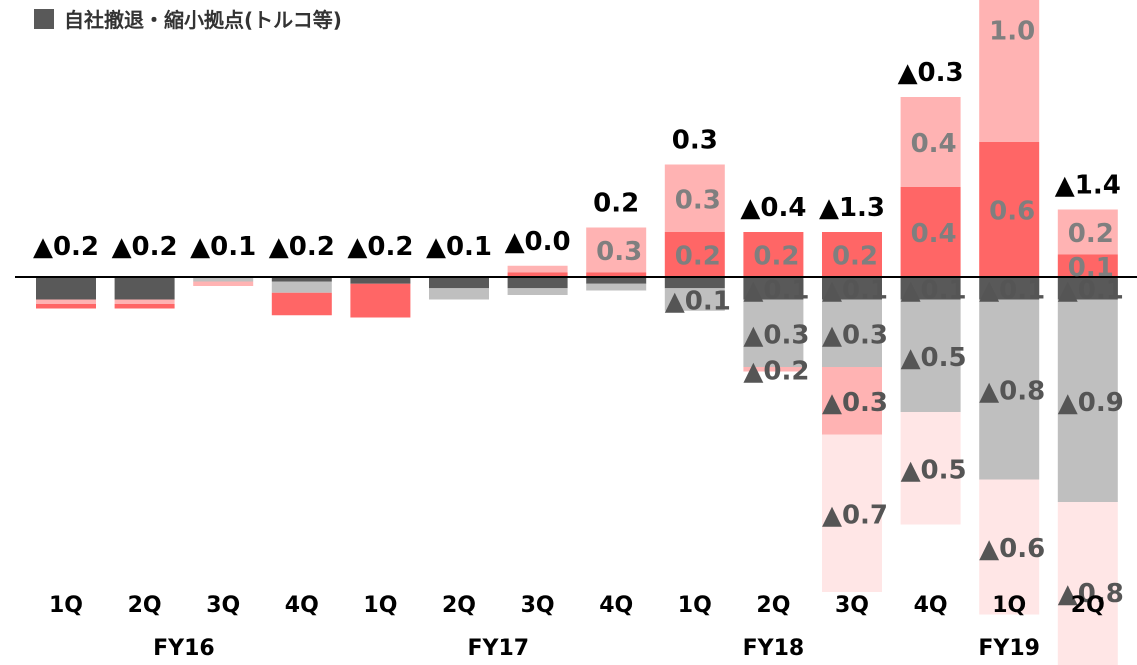  What do you see at coordinates (499, 648) in the screenshot?
I see `fiscal-year-label: FY17` at bounding box center [499, 648].